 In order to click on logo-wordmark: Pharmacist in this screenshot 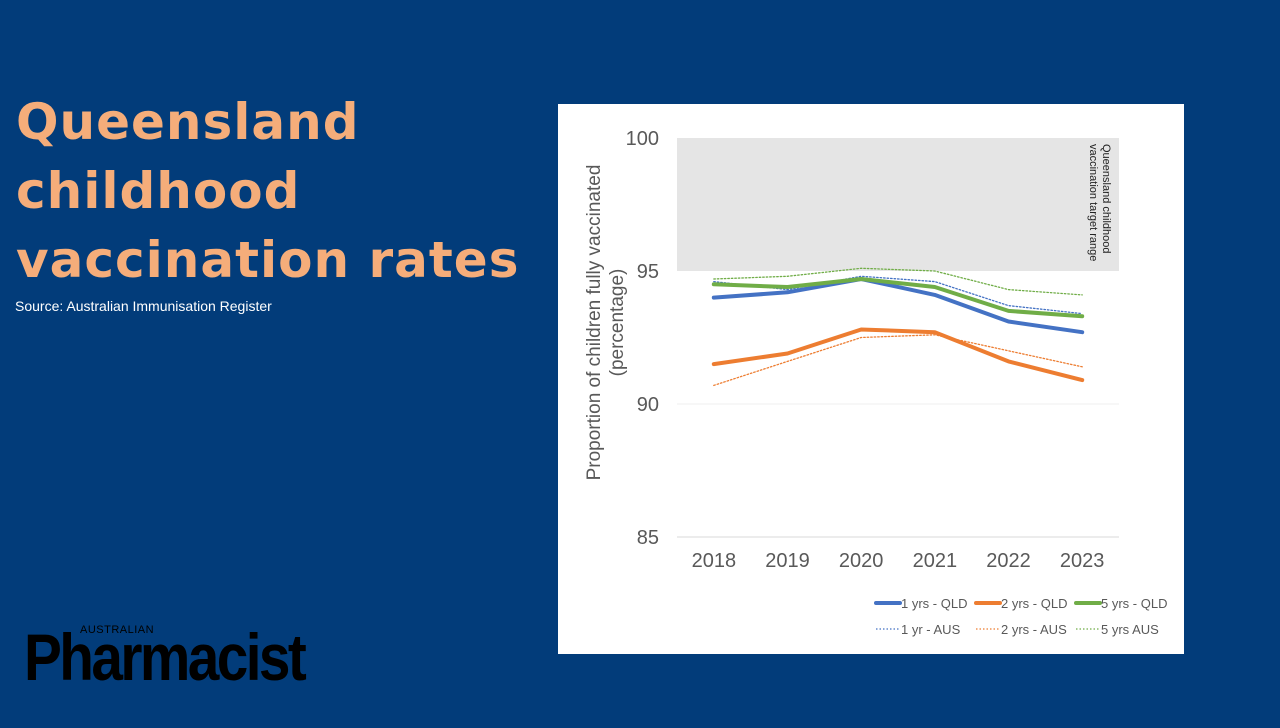, I will do `click(165, 657)`.